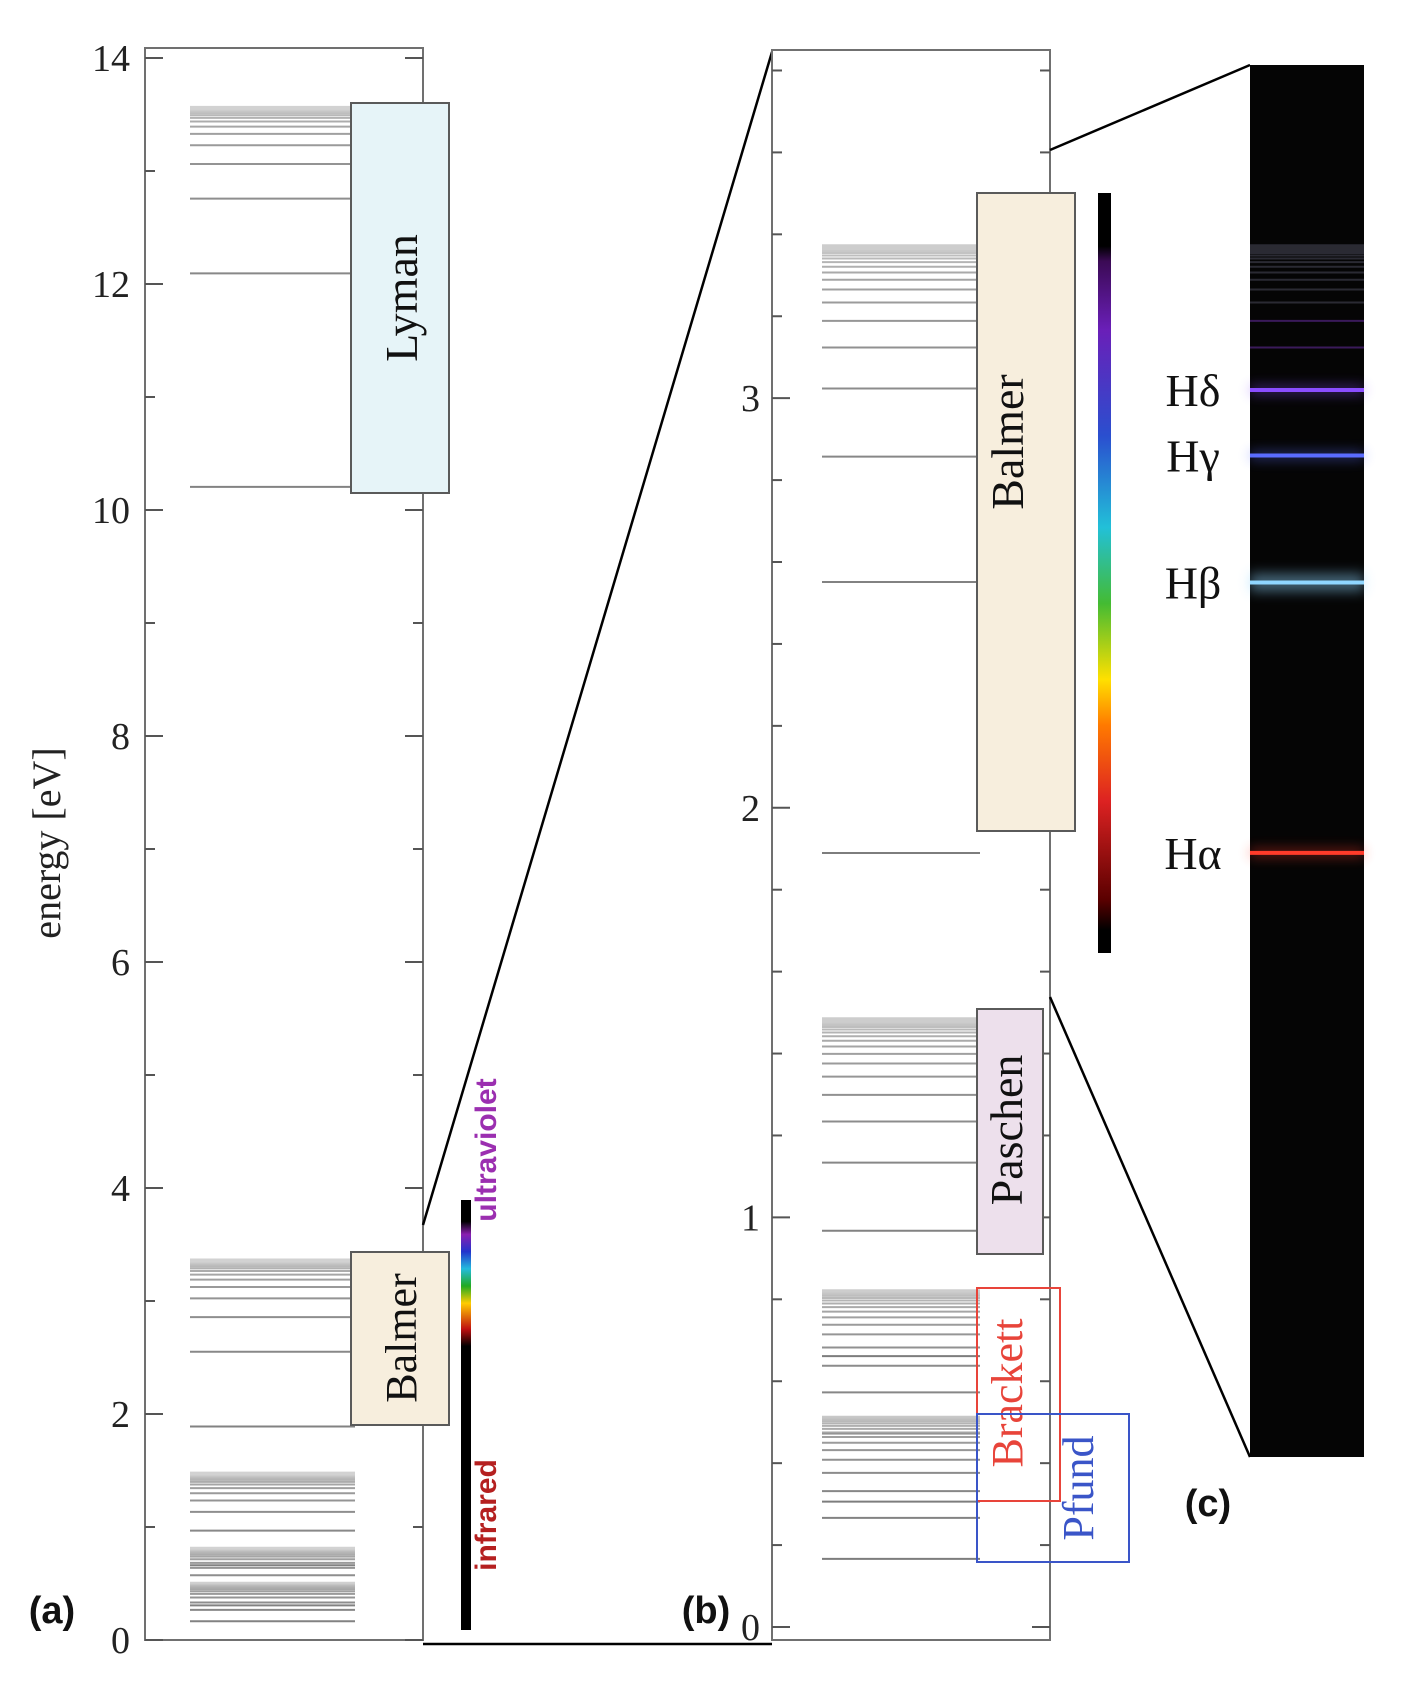 The image size is (1404, 1707). What do you see at coordinates (1150, 1227) in the screenshot?
I see `zoom-line-c-bottom` at bounding box center [1150, 1227].